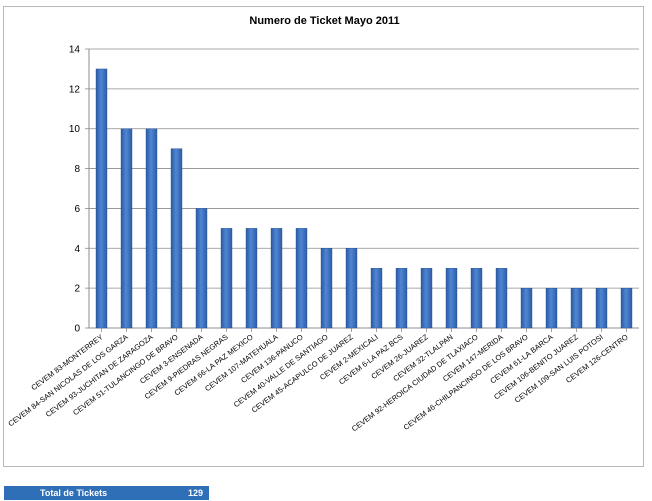 Image resolution: width=652 pixels, height=501 pixels. What do you see at coordinates (195, 493) in the screenshot?
I see `total-tickets-value: 129` at bounding box center [195, 493].